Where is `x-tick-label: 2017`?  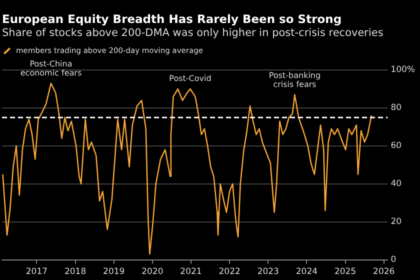
x-tick-label: 2017 is located at coordinates (37, 272).